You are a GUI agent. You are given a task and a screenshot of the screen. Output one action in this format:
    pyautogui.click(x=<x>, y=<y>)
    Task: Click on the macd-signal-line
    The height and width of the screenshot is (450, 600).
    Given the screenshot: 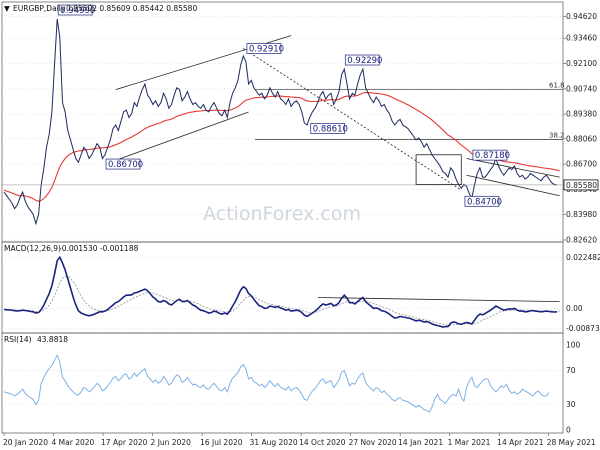 What is the action you would take?
    pyautogui.click(x=281, y=300)
    